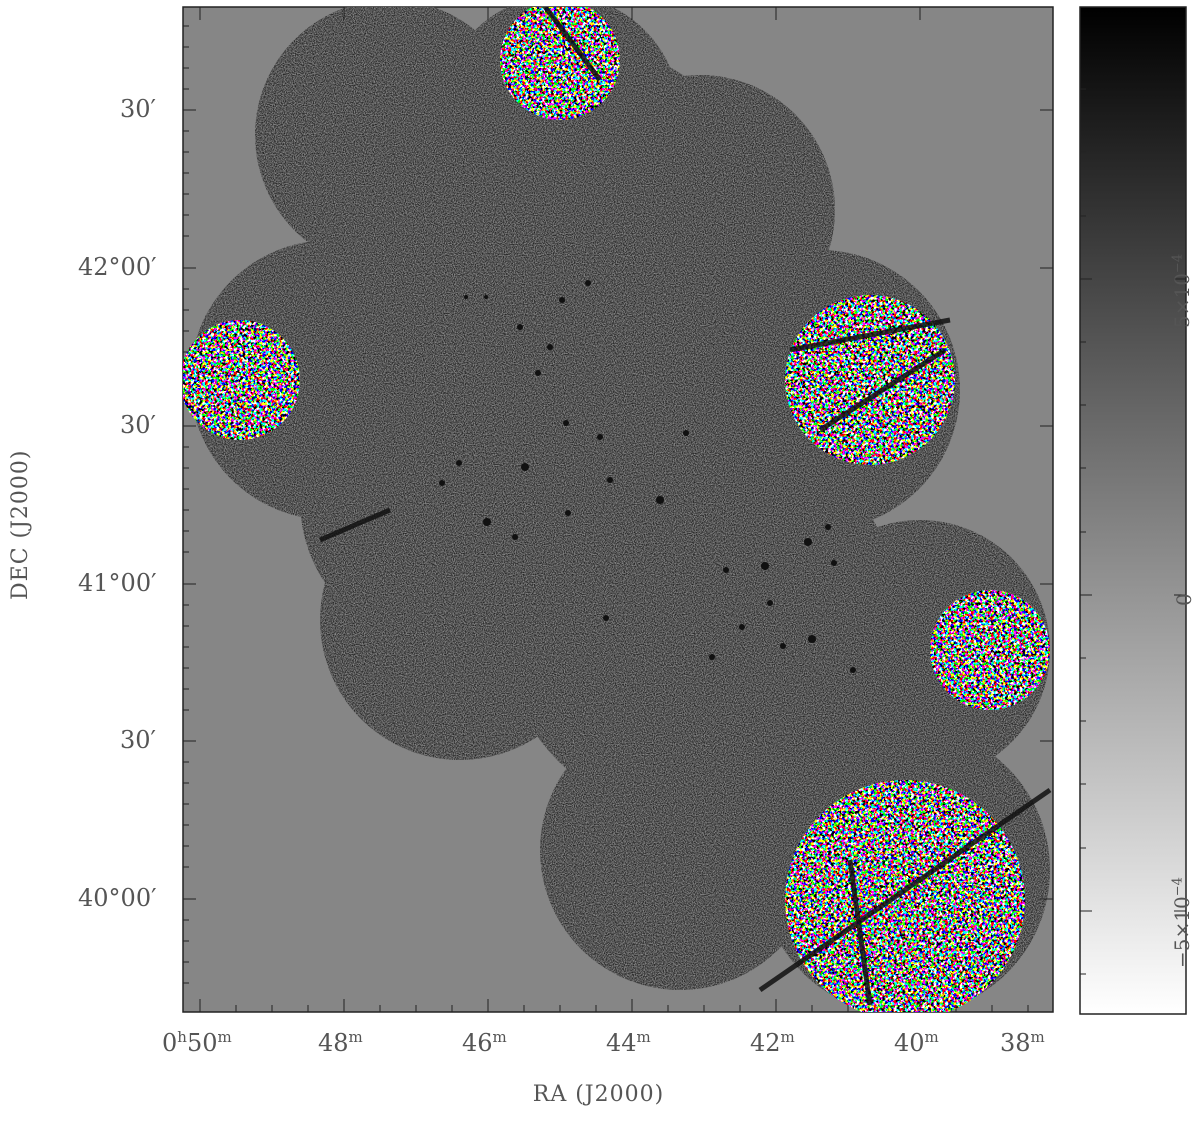 This screenshot has width=1197, height=1124. What do you see at coordinates (1184, 599) in the screenshot?
I see `colorbar-label: 0` at bounding box center [1184, 599].